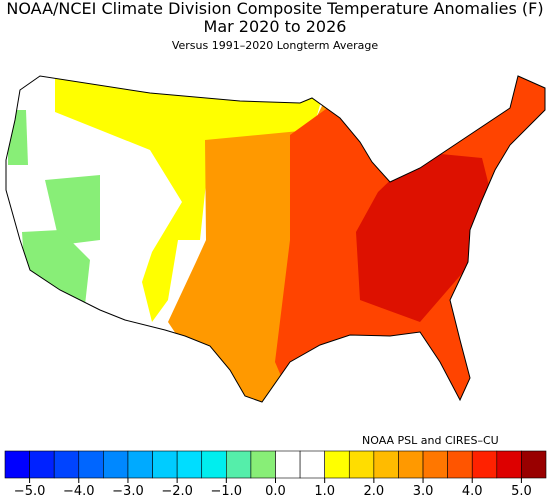 This screenshot has width=551, height=497. I want to click on subtitle: Versus 1991–2020 Longterm Average, so click(275, 45).